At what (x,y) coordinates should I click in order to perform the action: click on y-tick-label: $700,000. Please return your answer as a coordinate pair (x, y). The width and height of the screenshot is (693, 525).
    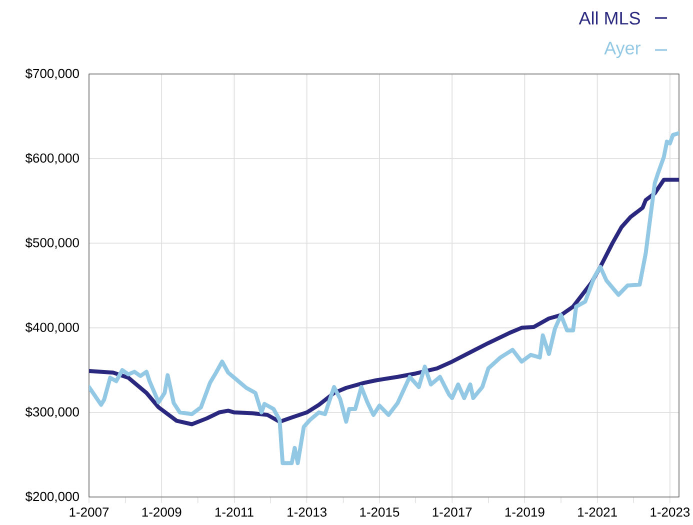
    Looking at the image, I should click on (52, 74).